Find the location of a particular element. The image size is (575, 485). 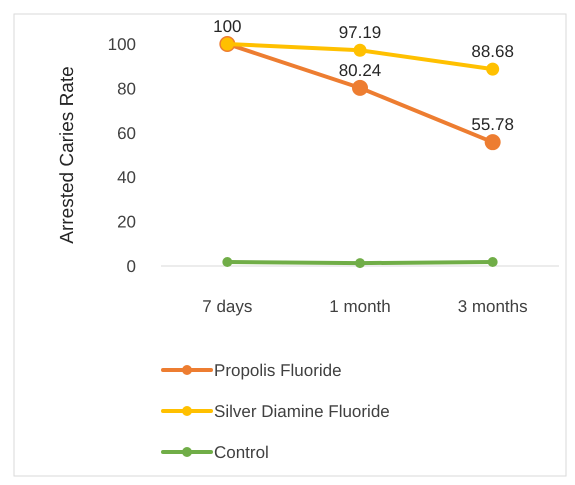

x-tick-label: 7 days is located at coordinates (227, 306).